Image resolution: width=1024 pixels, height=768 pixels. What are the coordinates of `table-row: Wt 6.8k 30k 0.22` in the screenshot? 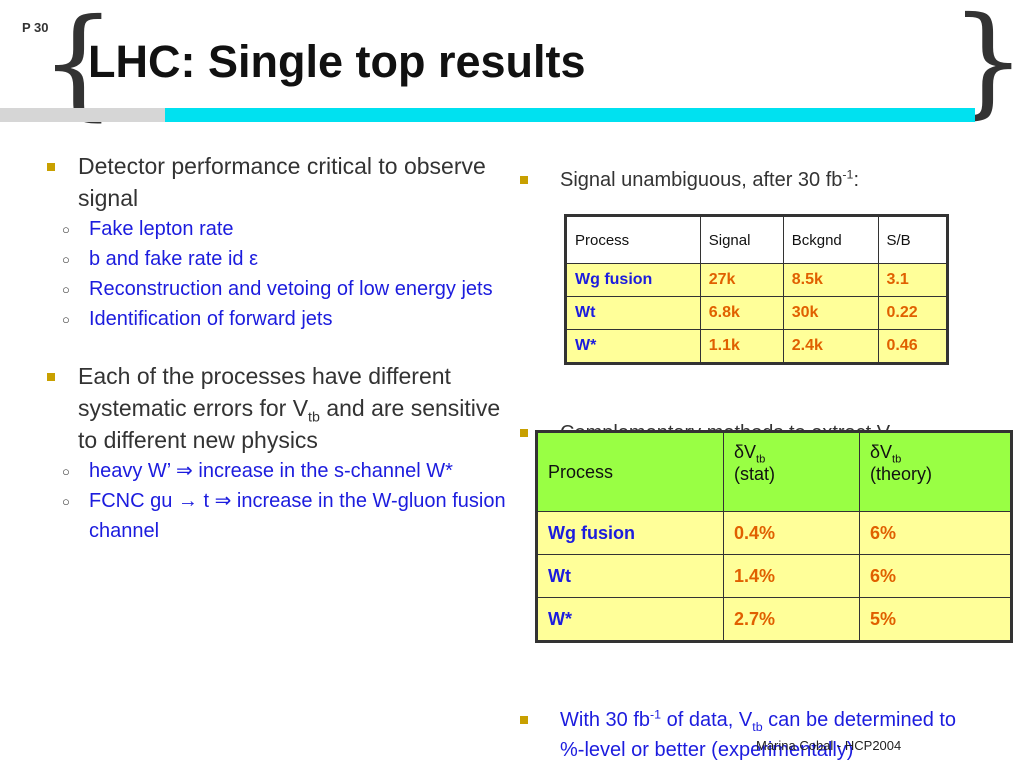 It's located at (756, 313).